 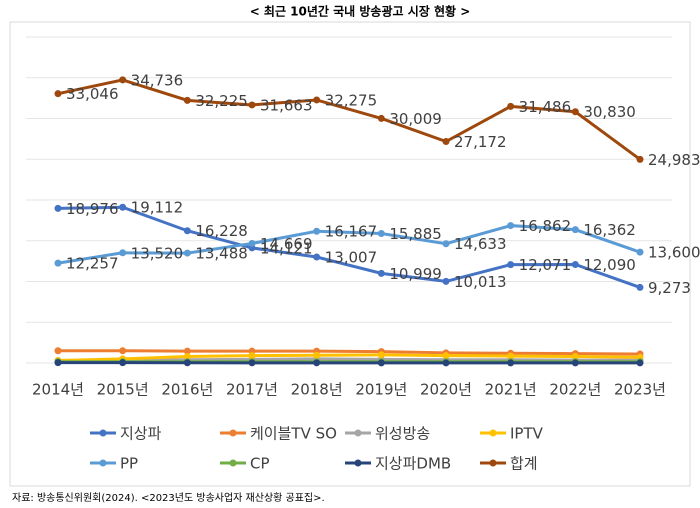 I want to click on legend-label: 케이블TV SO, so click(x=293, y=434).